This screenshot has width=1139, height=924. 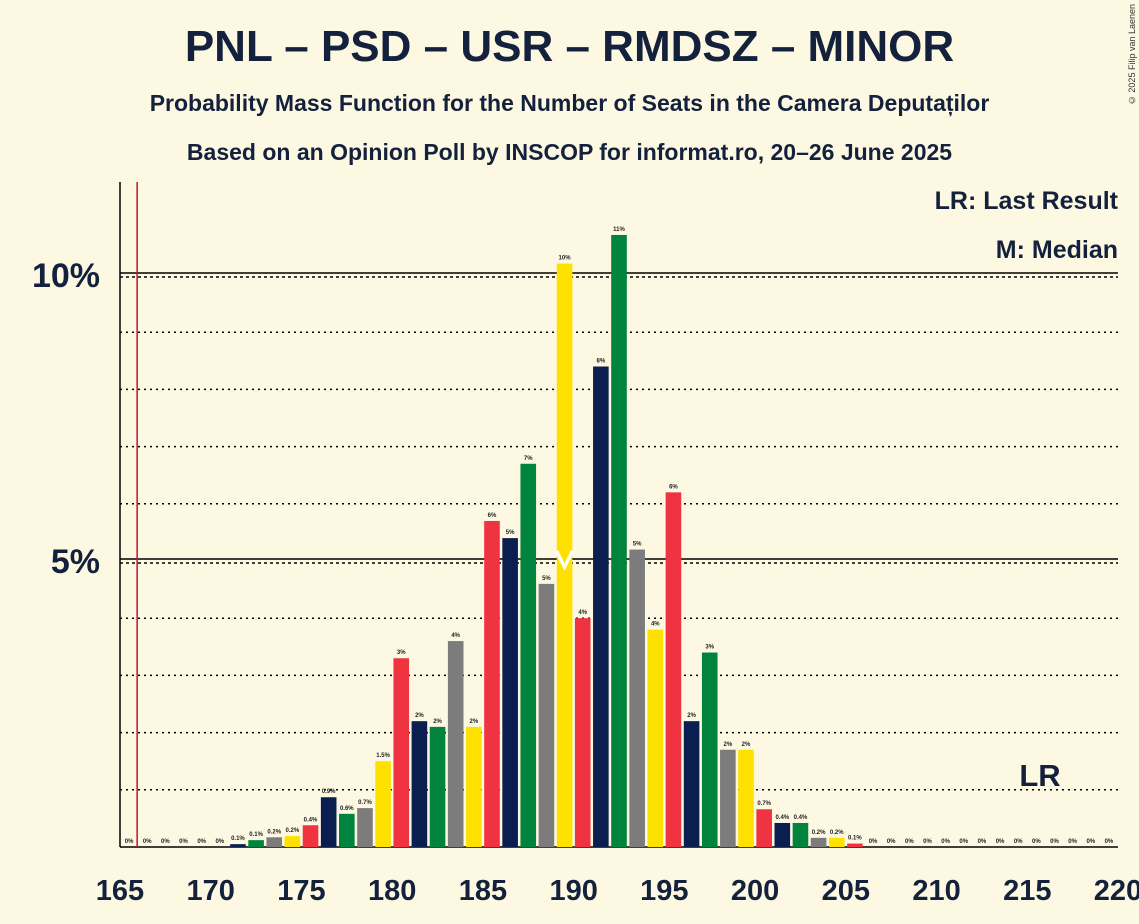 What do you see at coordinates (1116, 891) in the screenshot?
I see `x-tick-label: 220` at bounding box center [1116, 891].